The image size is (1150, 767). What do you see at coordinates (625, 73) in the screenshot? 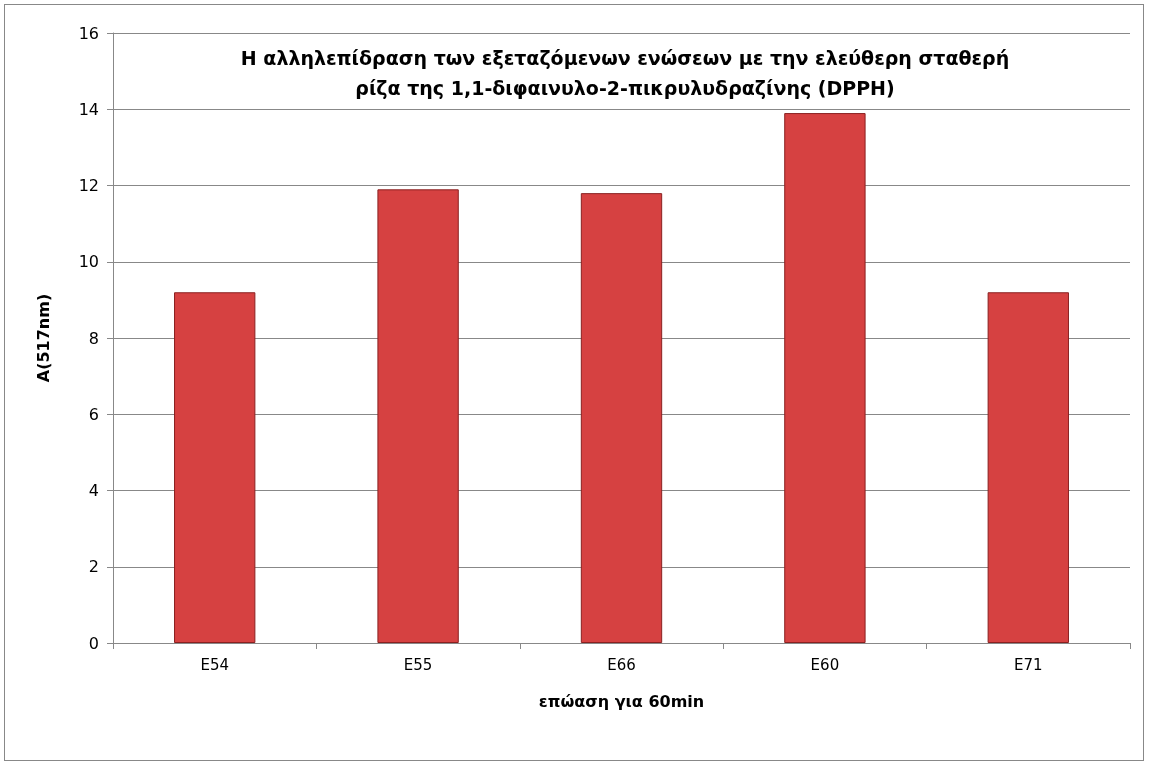
I see `text: Η αλληλεπίδραση των εξεταζόμενων ενώσεων με την ελεύθερη σταθερή ρίζα της 1,1-διφαινυλο-2-πικρυλυδραζίνης (DPPH)` at bounding box center [625, 73].